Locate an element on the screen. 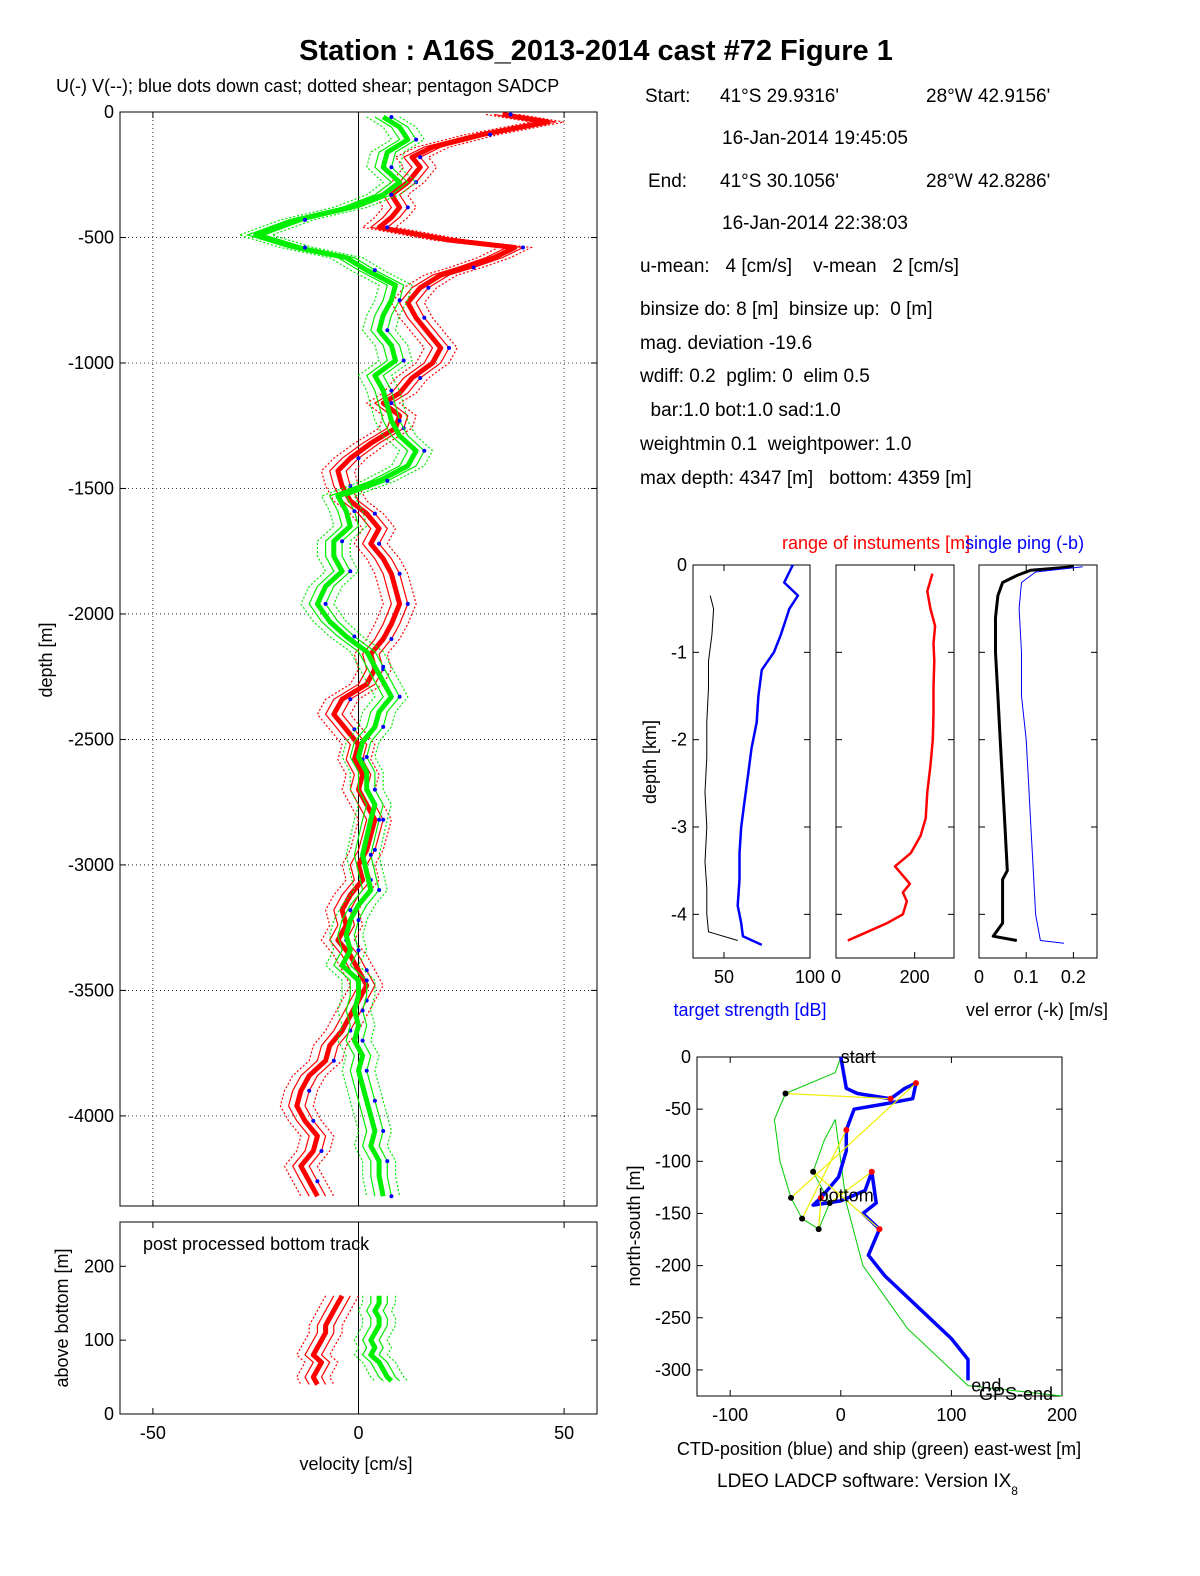 The width and height of the screenshot is (1200, 1576). y-tick-label: -300 is located at coordinates (673, 1370).